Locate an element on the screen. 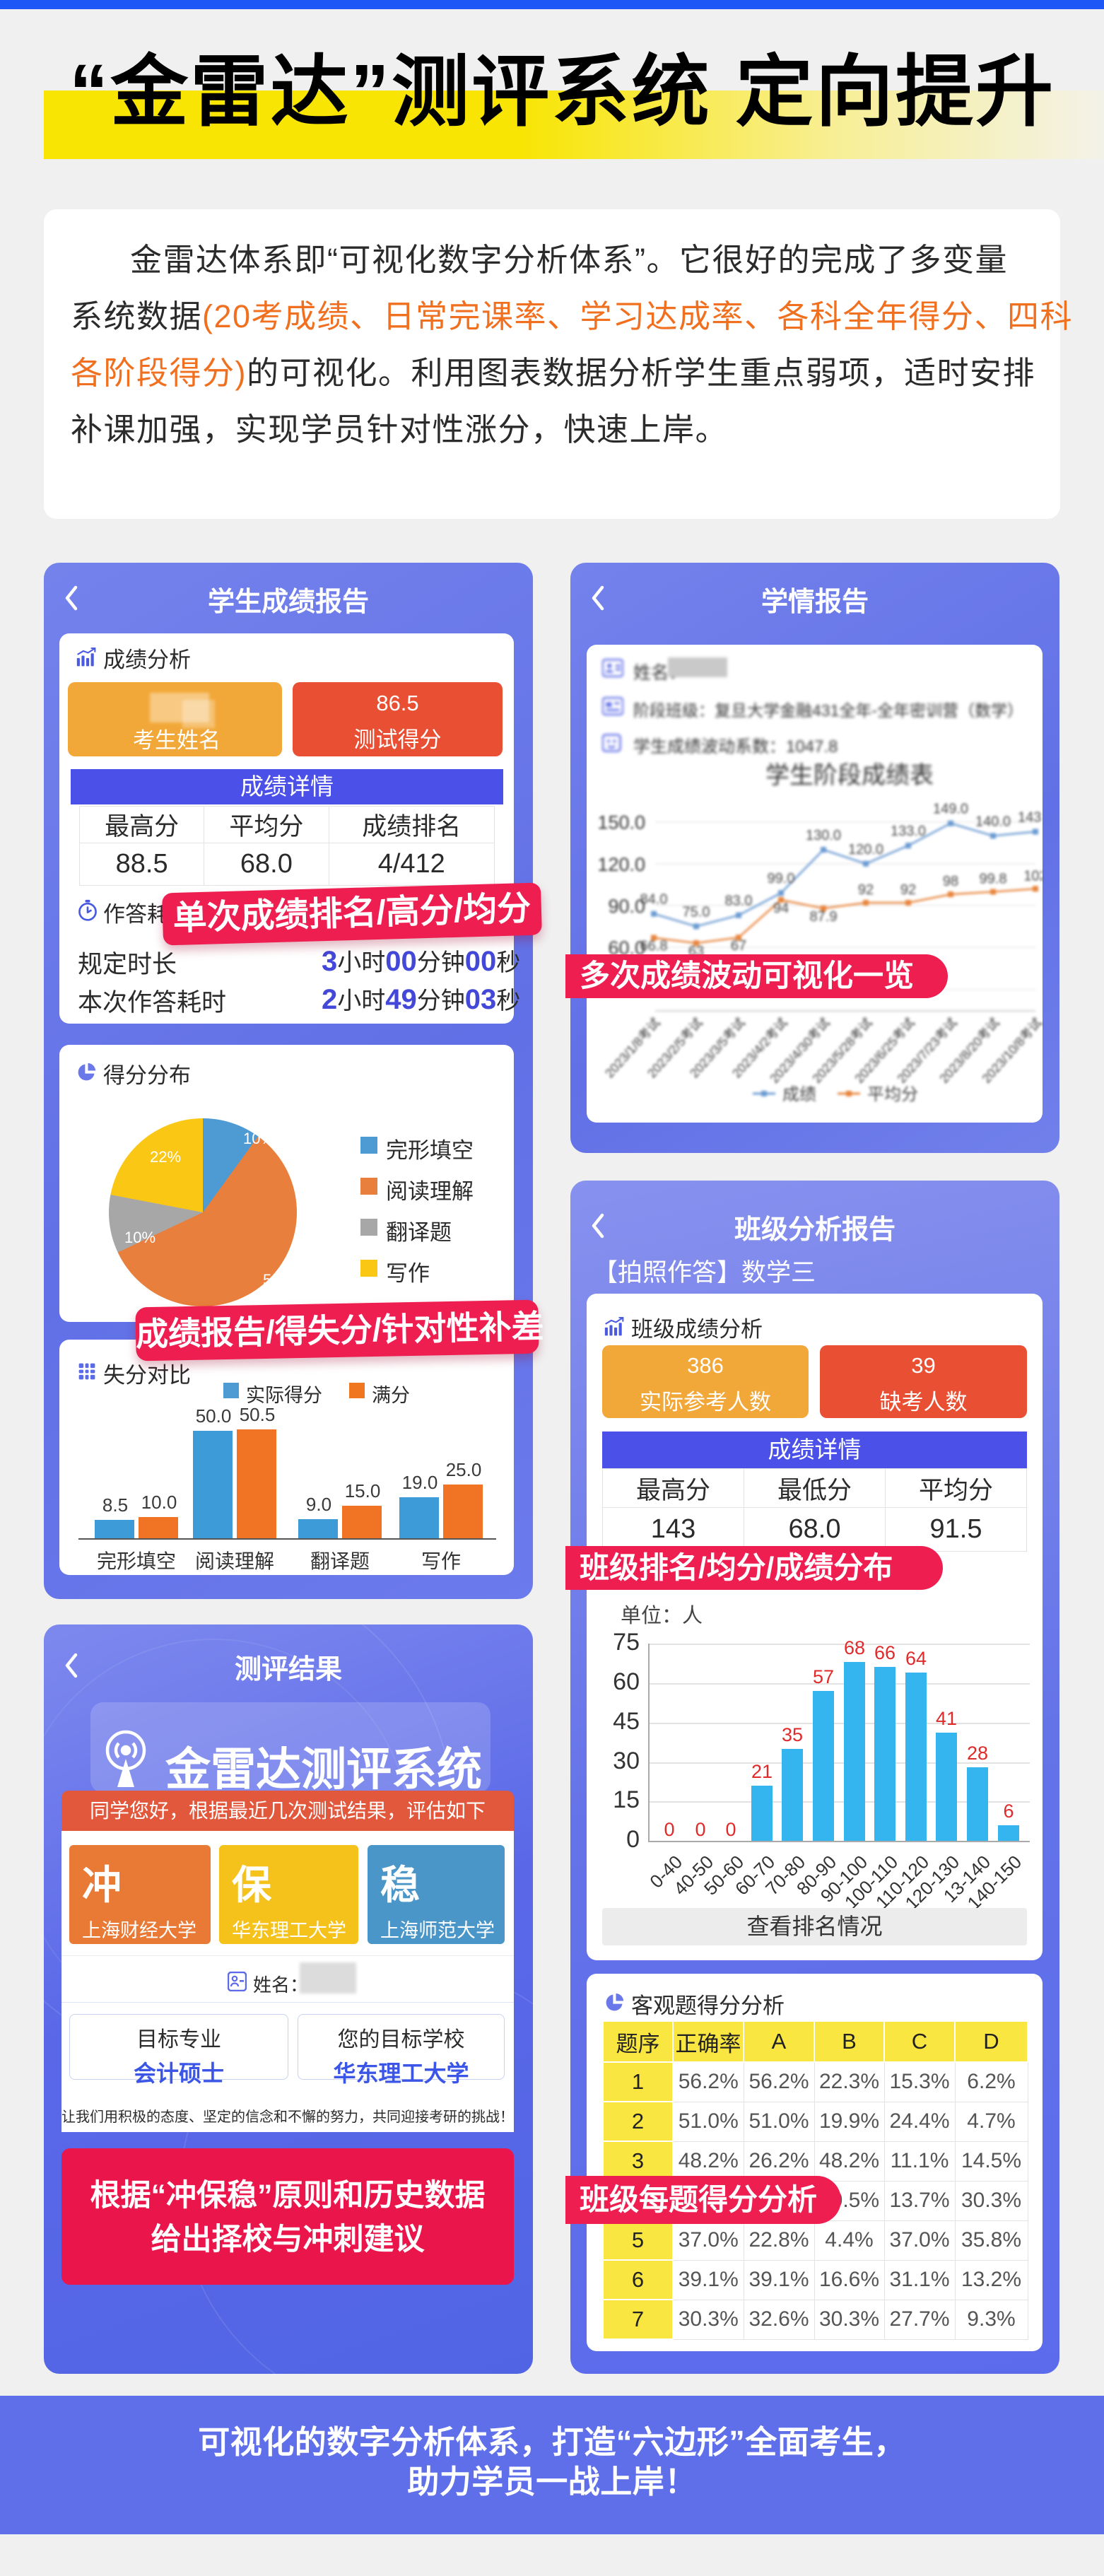 The width and height of the screenshot is (1104, 2576). svg-text: 75.0 is located at coordinates (696, 912).